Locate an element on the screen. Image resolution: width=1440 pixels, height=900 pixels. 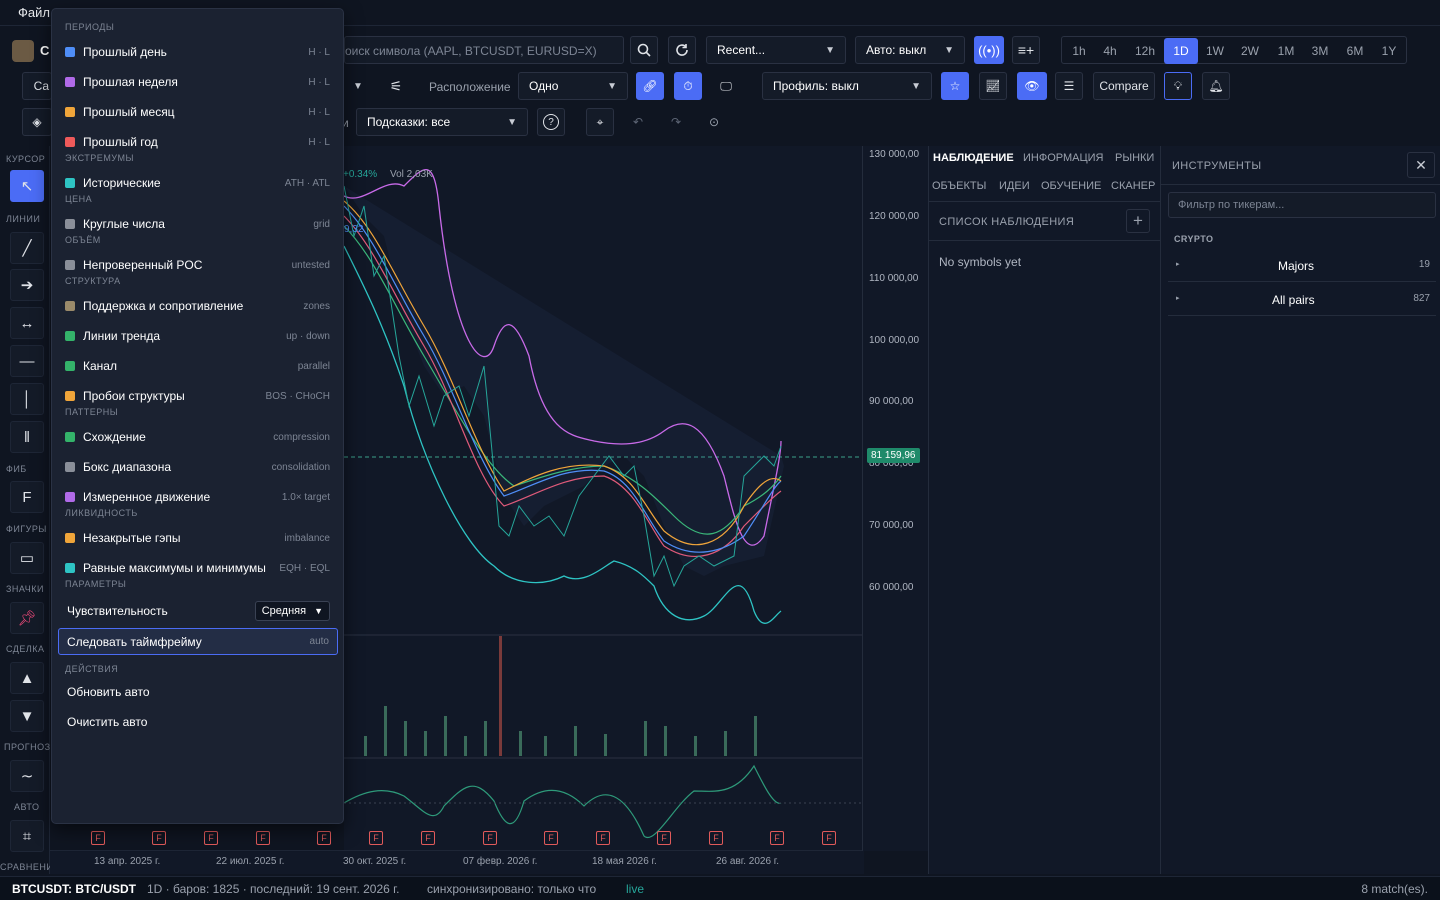
timeframe-6M: 6M is located at coordinates (1355, 51).